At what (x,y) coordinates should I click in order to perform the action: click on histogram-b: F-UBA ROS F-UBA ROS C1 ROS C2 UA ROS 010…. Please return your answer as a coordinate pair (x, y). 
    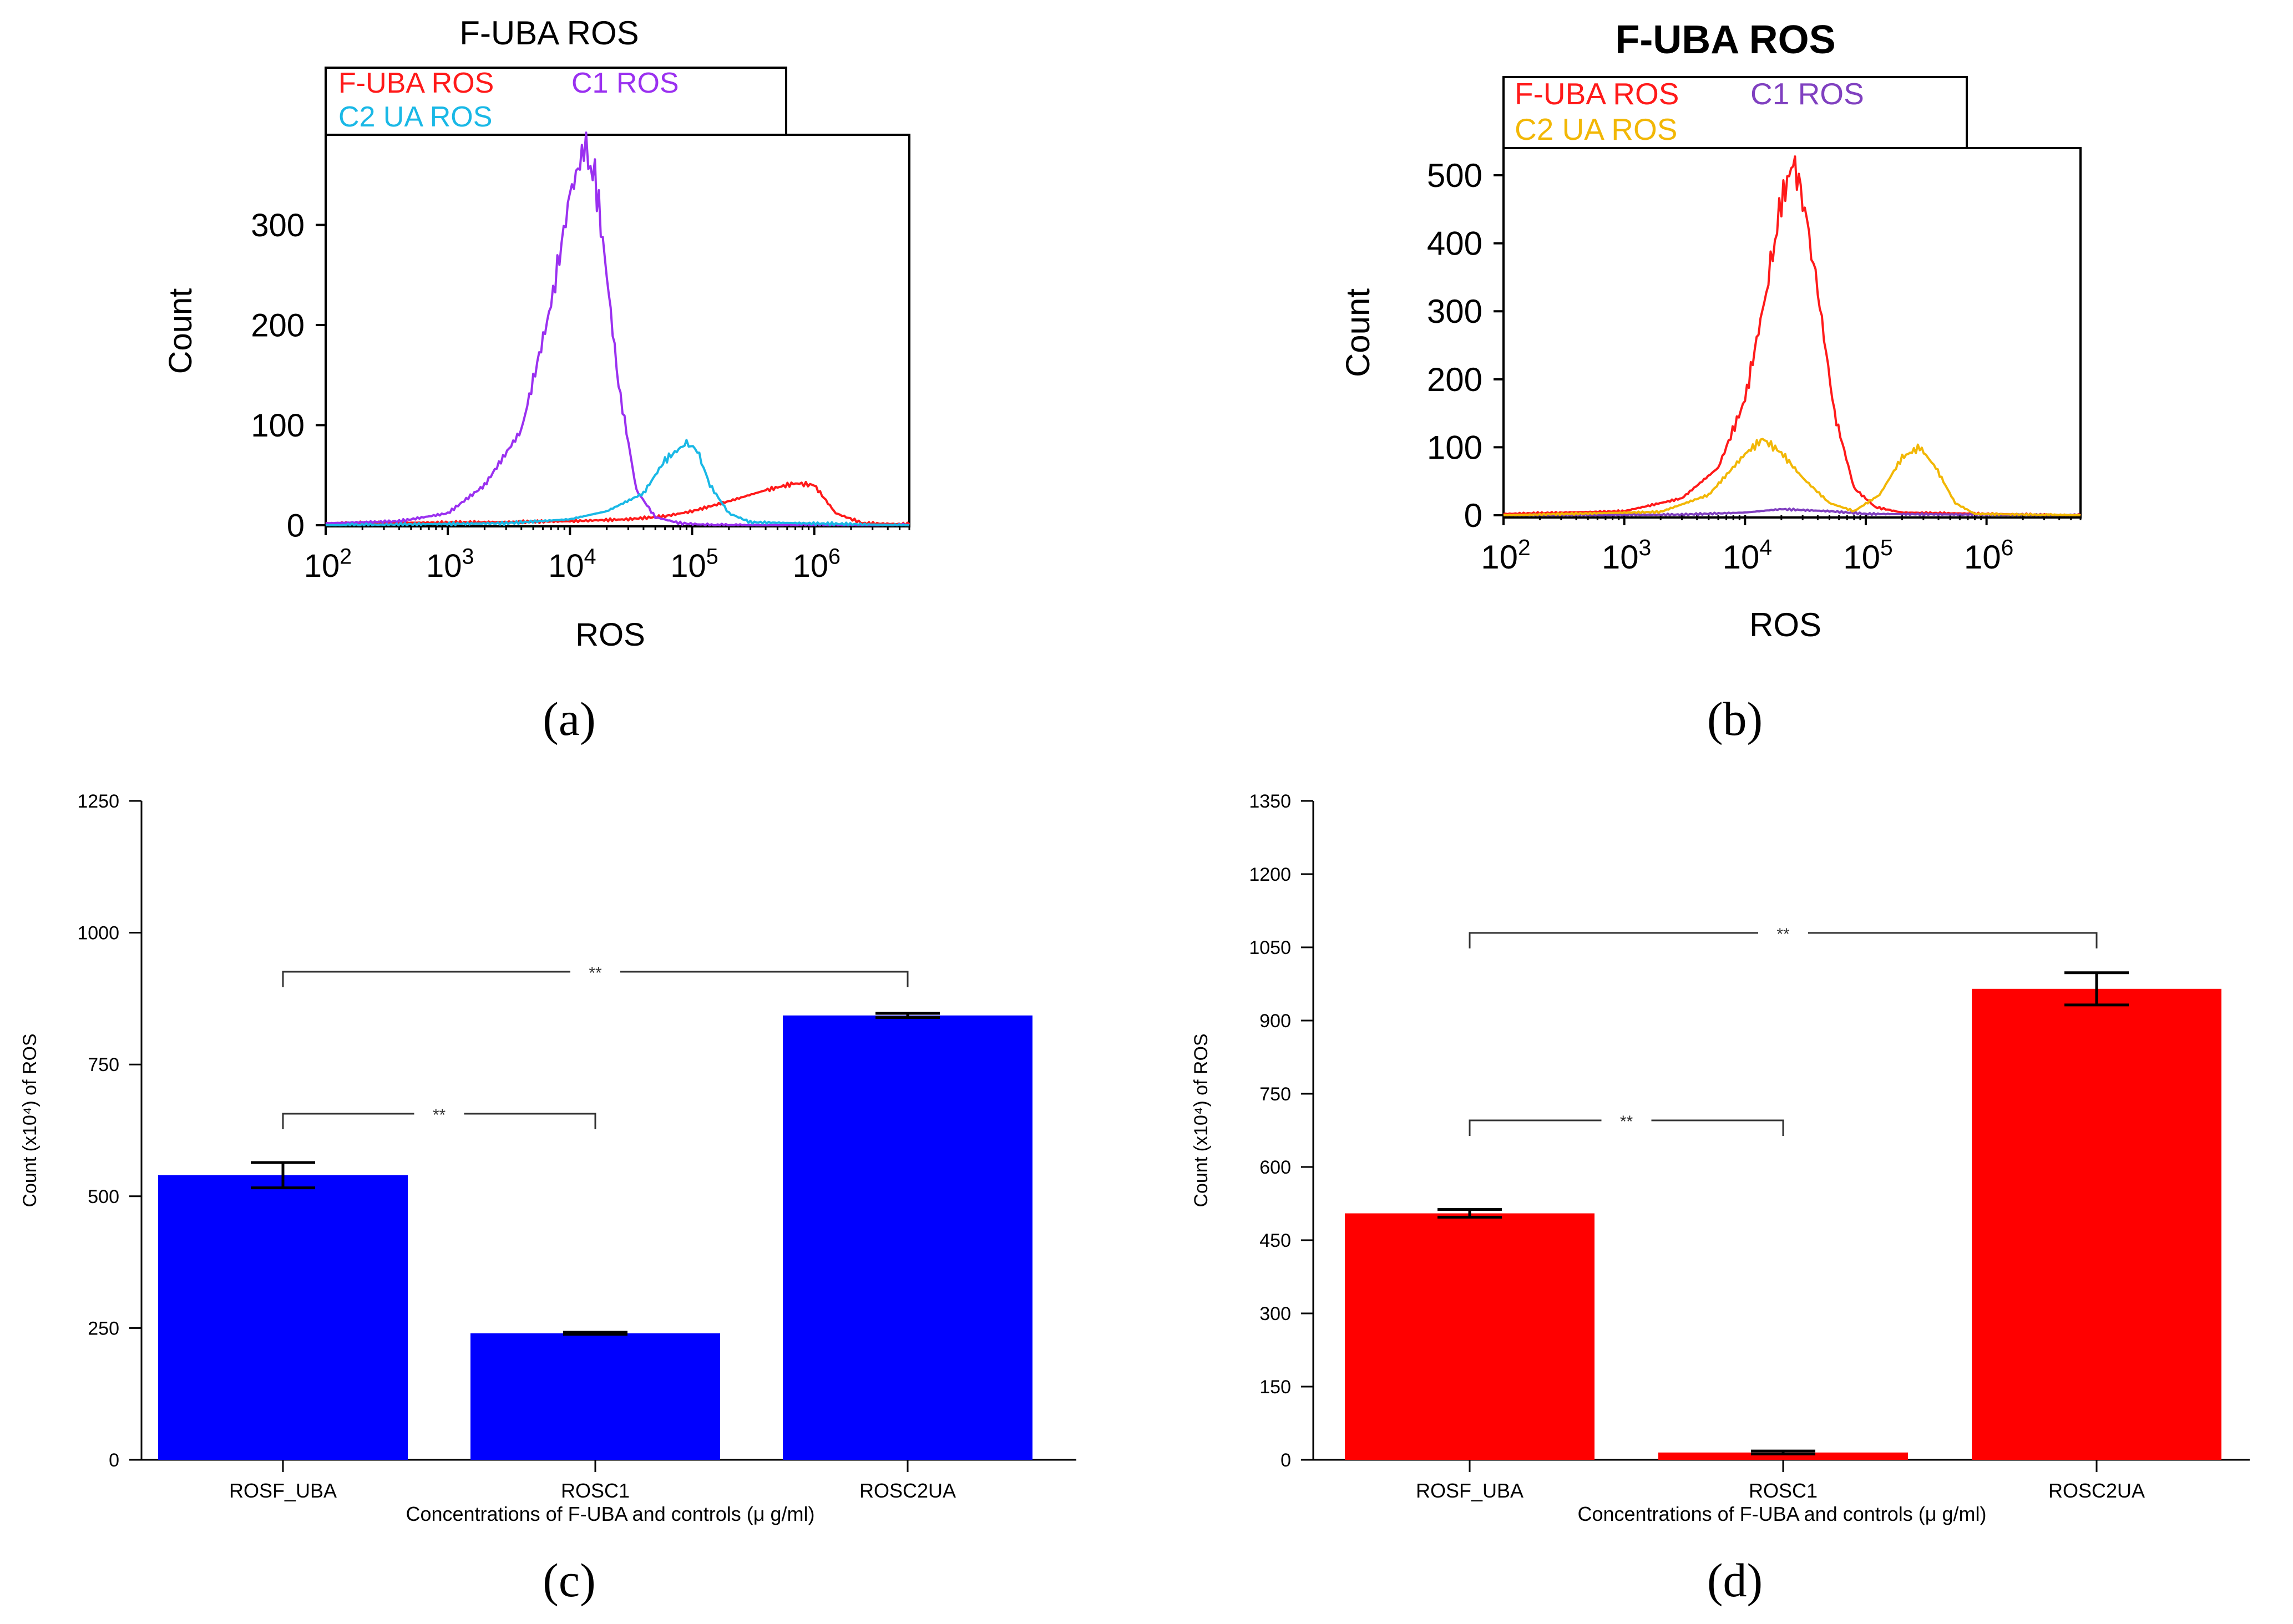
    Looking at the image, I should click on (1710, 330).